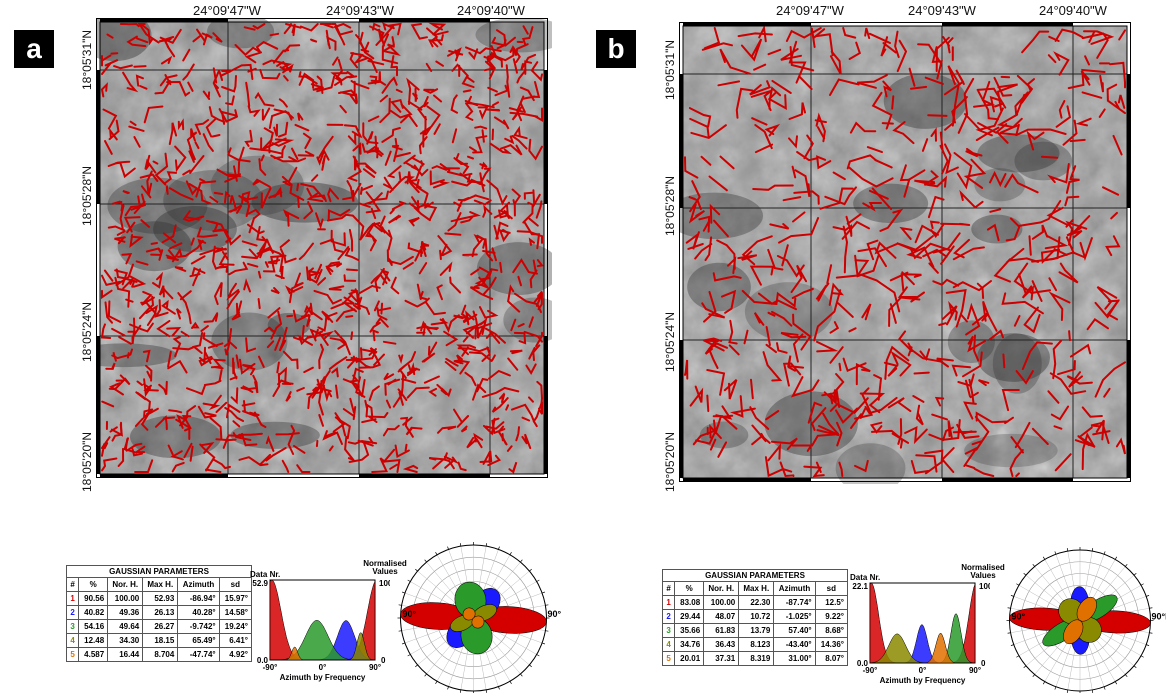 The width and height of the screenshot is (1173, 693). I want to click on lon-tick-1: 24°09'47"W, so click(227, 10).